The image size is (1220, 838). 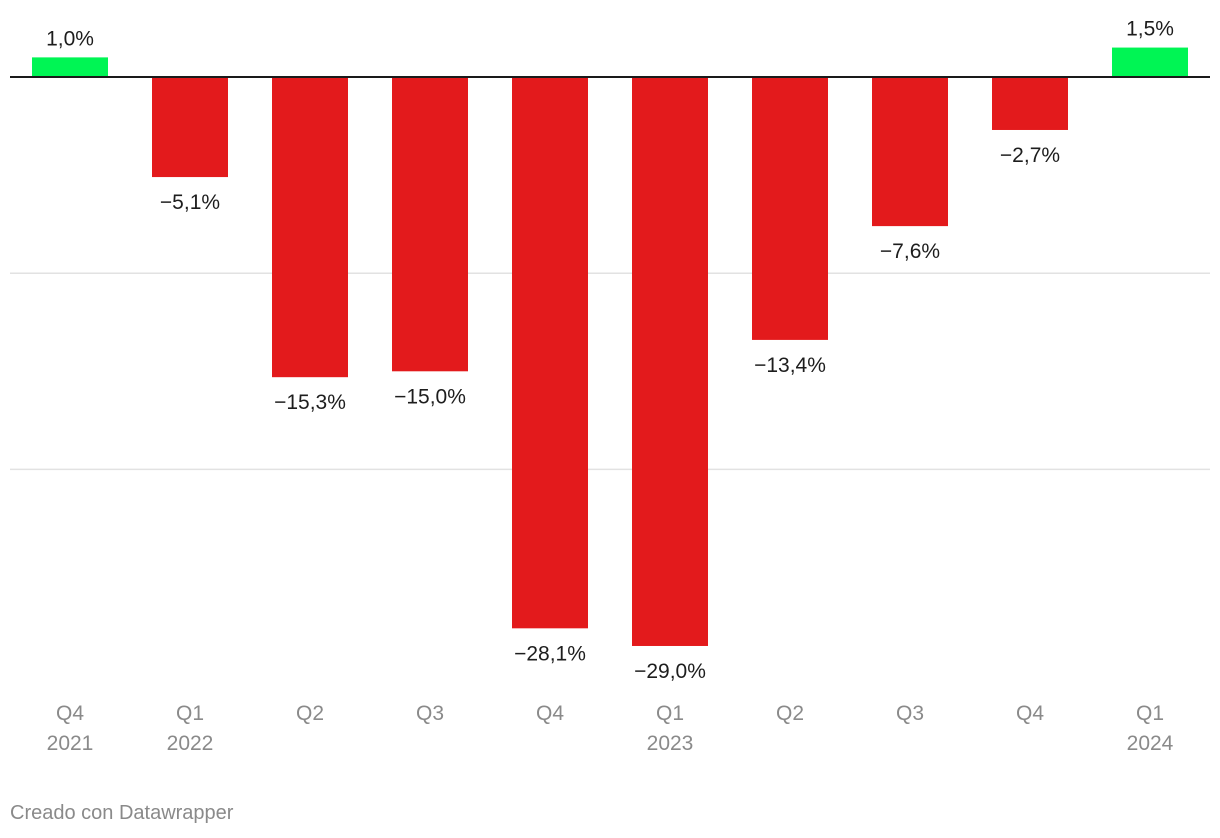 What do you see at coordinates (1150, 29) in the screenshot?
I see `value-label-9: 1,5%` at bounding box center [1150, 29].